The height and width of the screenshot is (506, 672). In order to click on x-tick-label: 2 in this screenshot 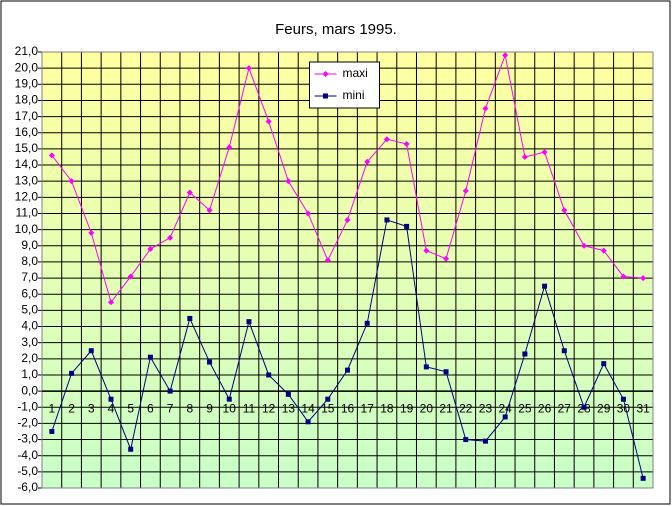, I will do `click(71, 408)`.